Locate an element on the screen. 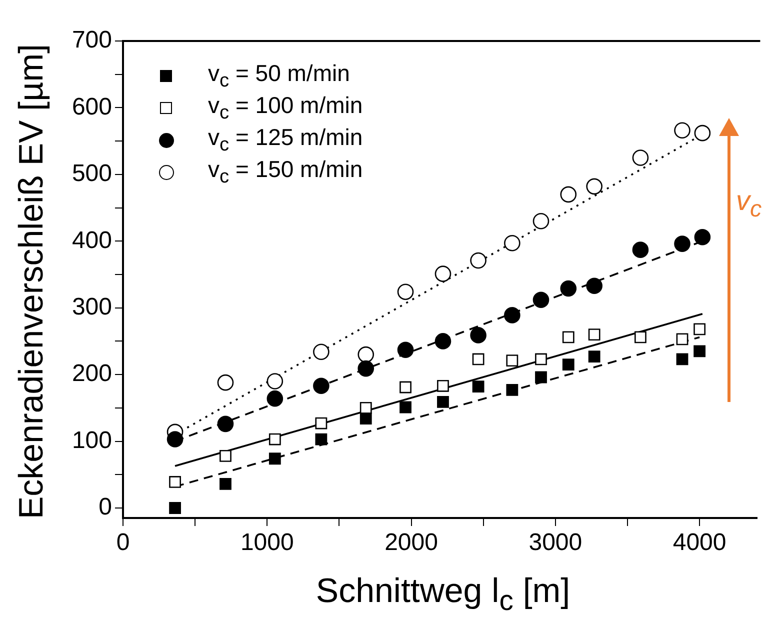 The width and height of the screenshot is (766, 625). y-tick-label: 200 is located at coordinates (92, 374).